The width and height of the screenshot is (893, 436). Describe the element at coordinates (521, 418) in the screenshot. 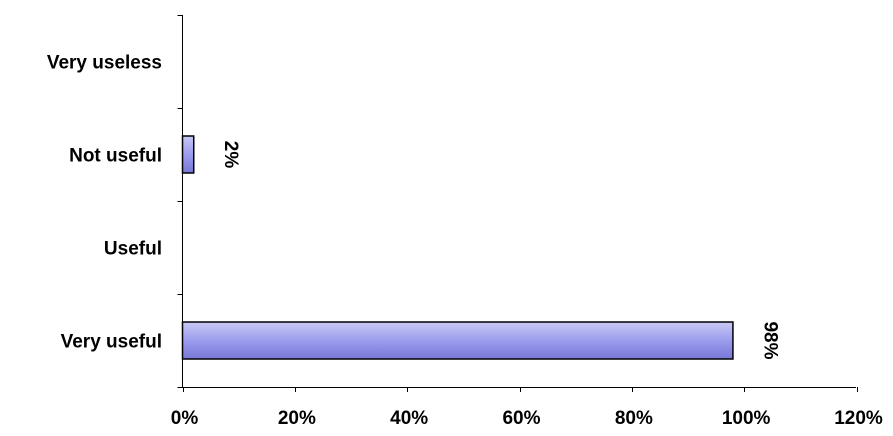

I see `x-tick-label: 60%` at that location.